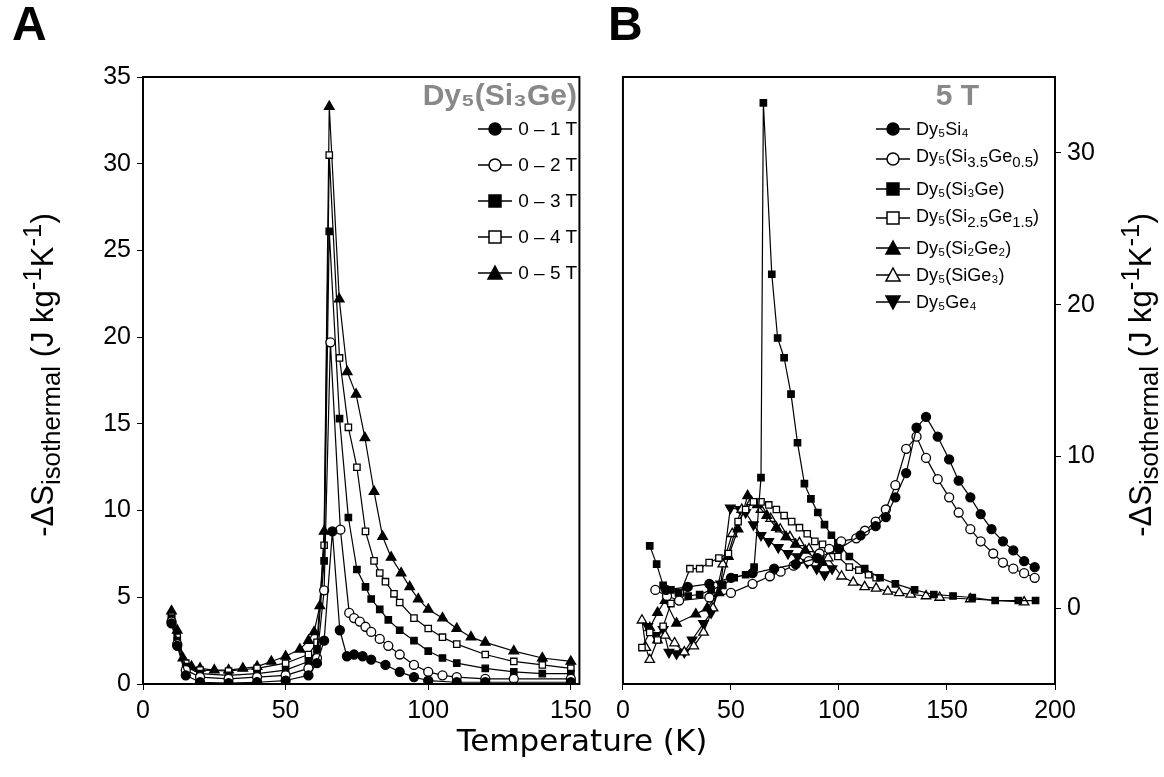 Image resolution: width=1164 pixels, height=777 pixels. Describe the element at coordinates (547, 273) in the screenshot. I see `legend-label: 0 – 5 T` at that location.